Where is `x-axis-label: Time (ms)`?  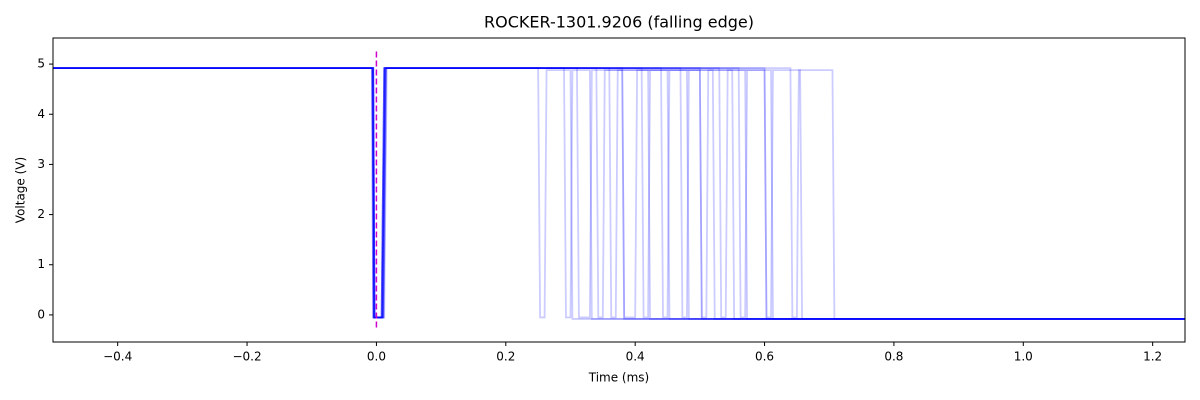
x-axis-label: Time (ms) is located at coordinates (619, 378).